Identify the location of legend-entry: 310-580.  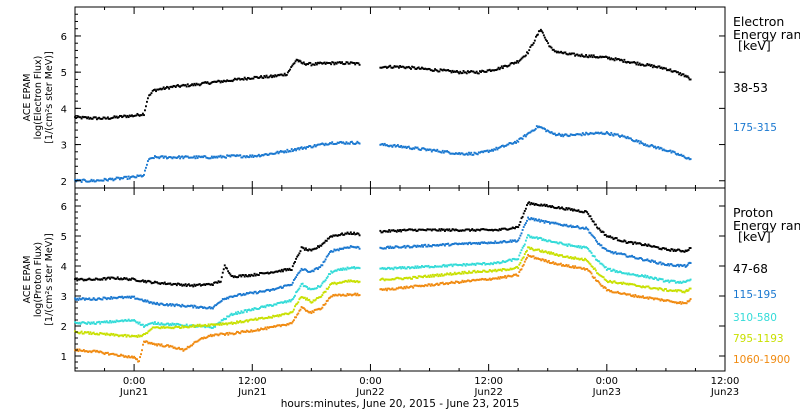
(755, 318).